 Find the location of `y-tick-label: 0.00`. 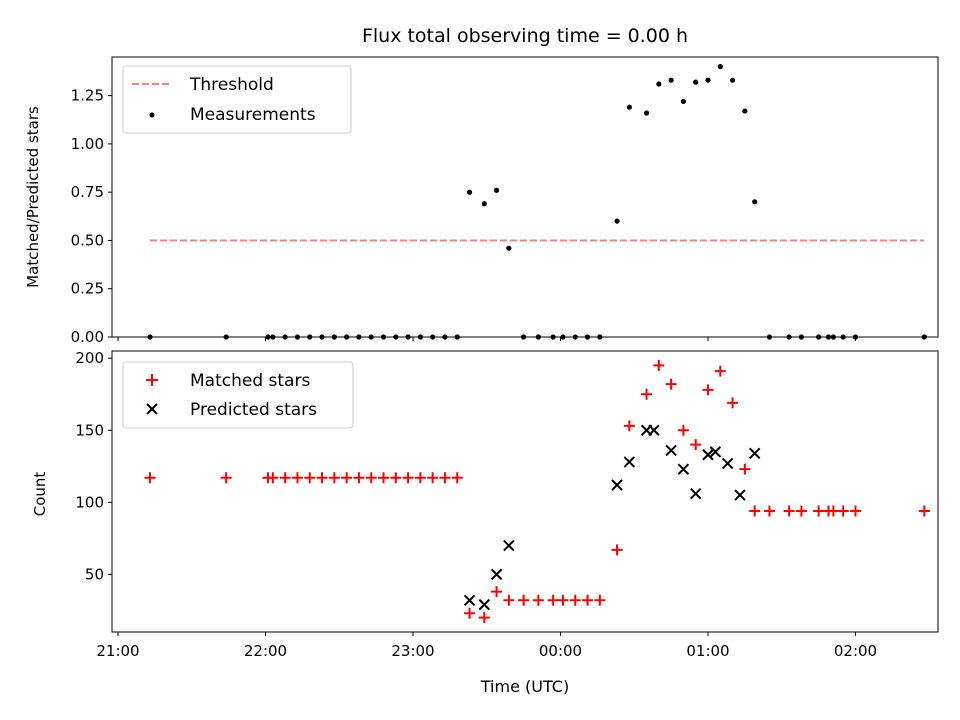

y-tick-label: 0.00 is located at coordinates (87, 337).